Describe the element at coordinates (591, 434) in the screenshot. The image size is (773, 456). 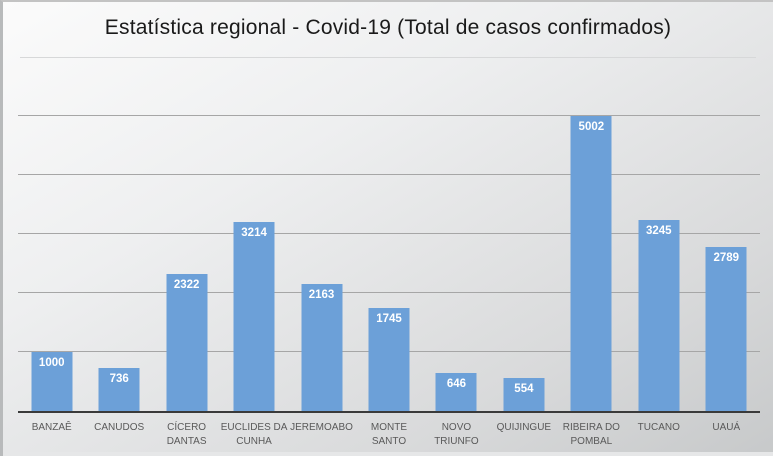
I see `category-label: RIBEIRA DO POMBAL` at that location.